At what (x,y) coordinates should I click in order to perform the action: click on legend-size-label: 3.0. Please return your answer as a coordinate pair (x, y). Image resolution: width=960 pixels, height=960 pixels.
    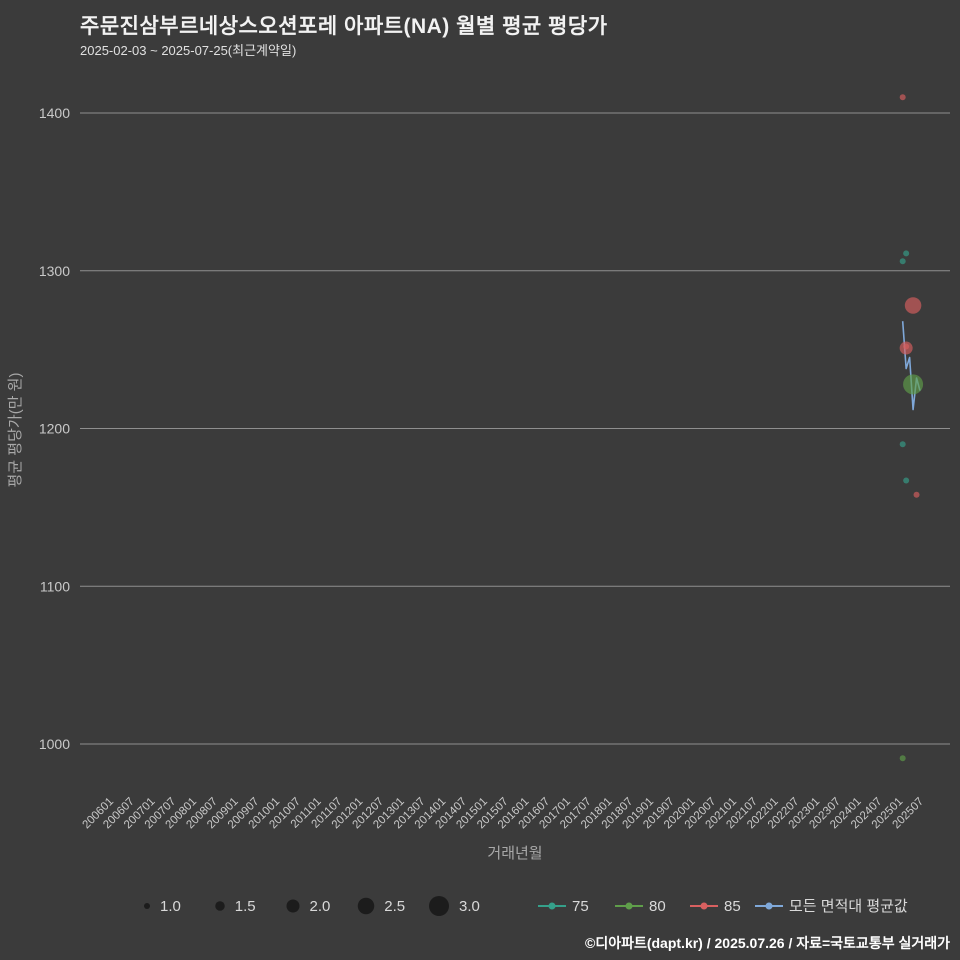
    Looking at the image, I should click on (469, 906).